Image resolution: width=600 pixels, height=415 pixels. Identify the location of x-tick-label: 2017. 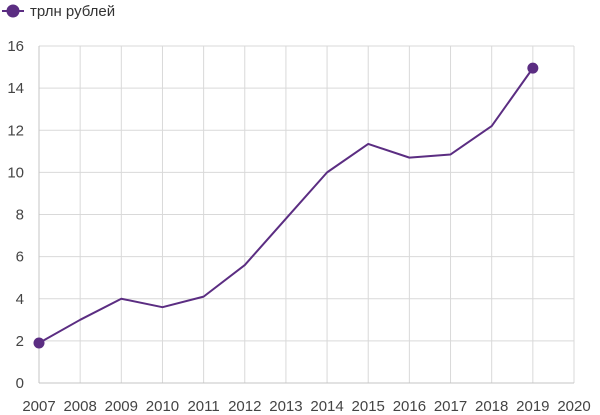
(450, 406).